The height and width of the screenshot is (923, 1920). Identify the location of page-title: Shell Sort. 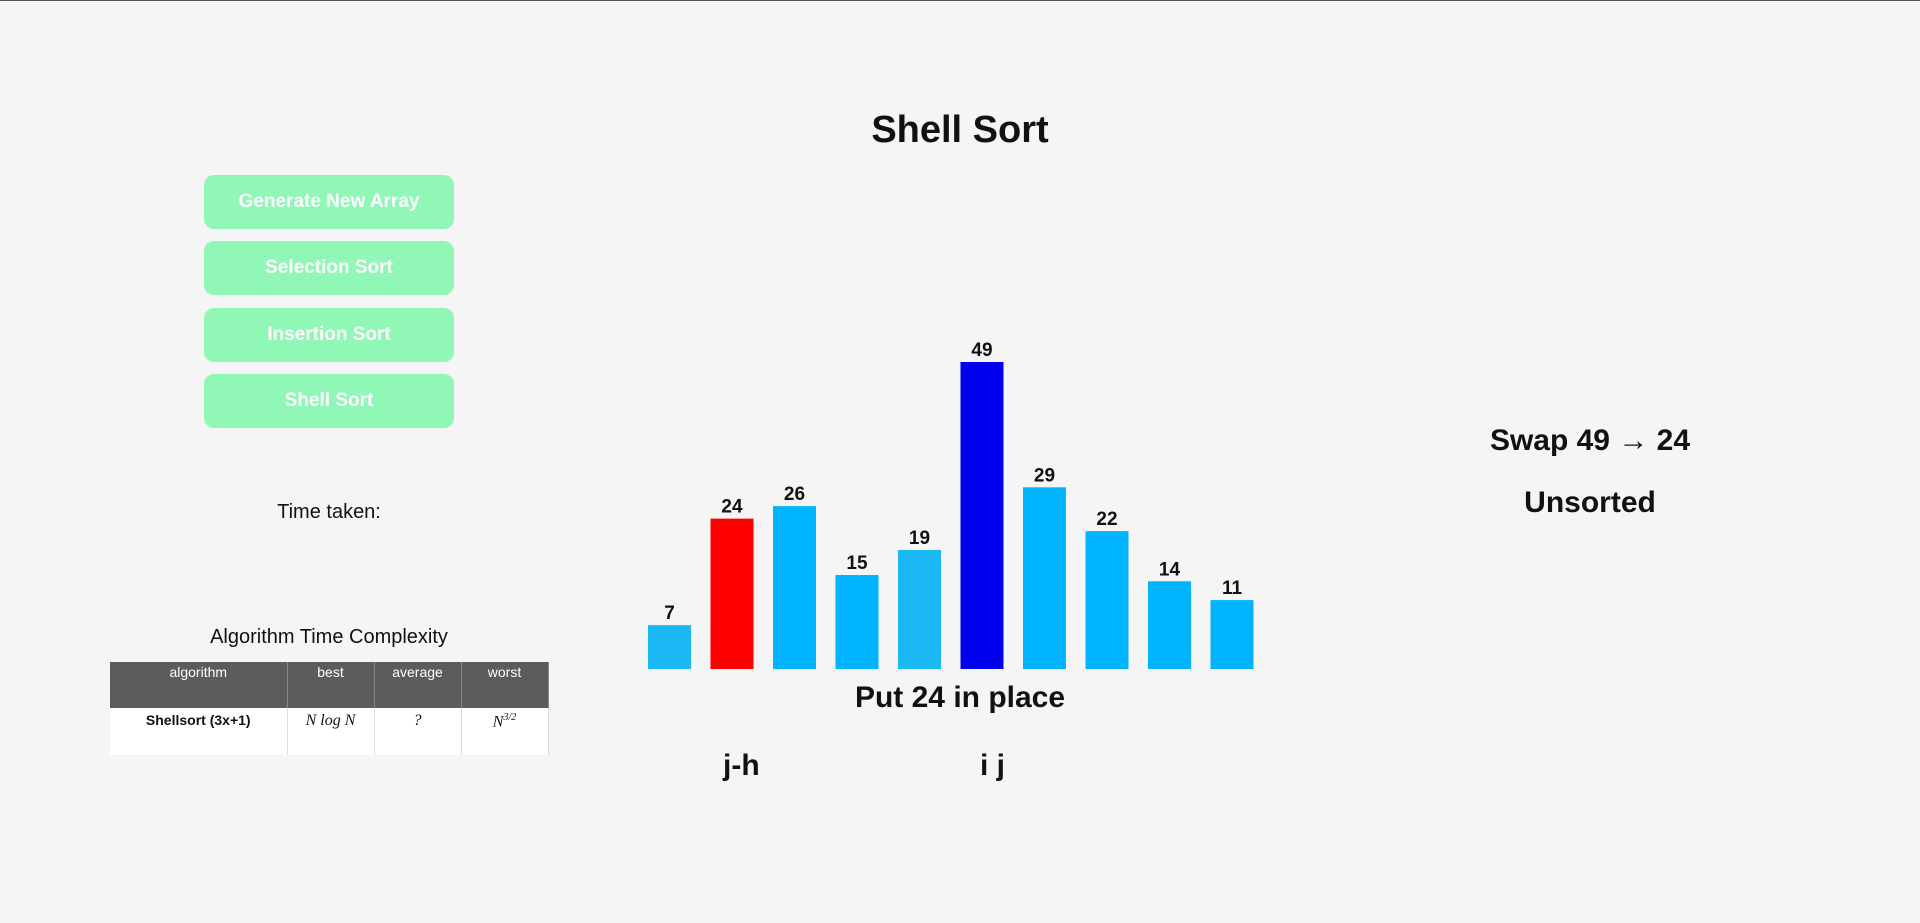
(960, 130).